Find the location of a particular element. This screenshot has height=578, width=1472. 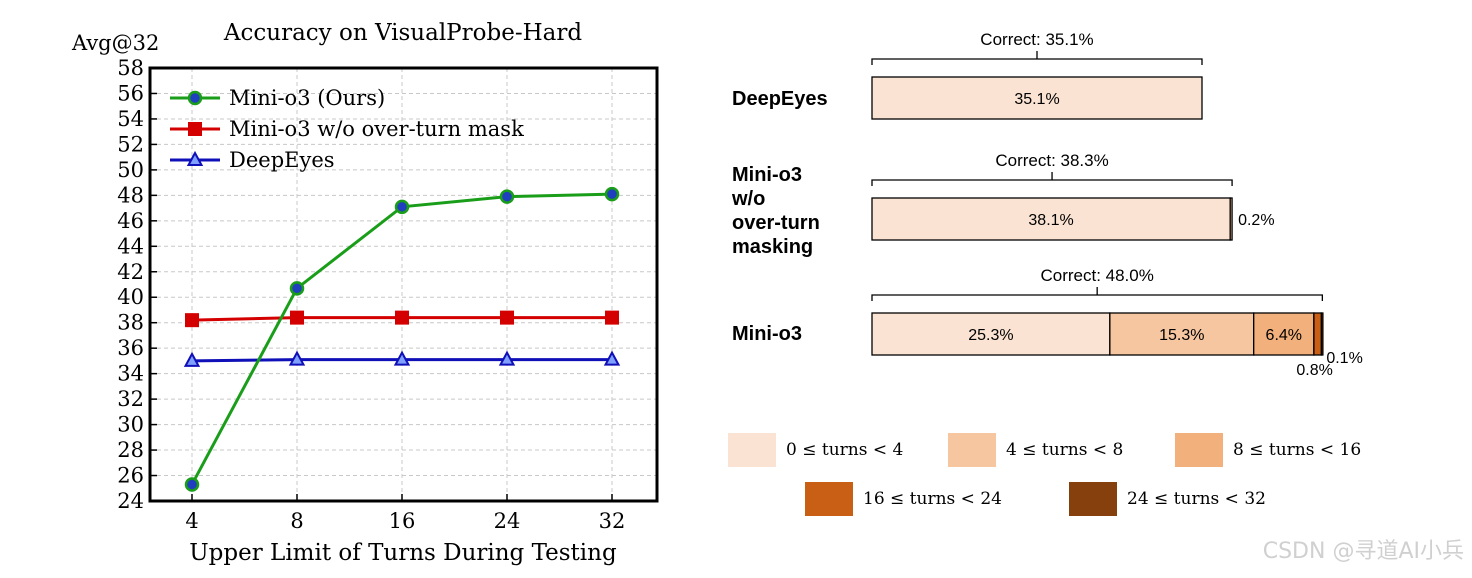

y-tick-label: 58 is located at coordinates (130, 68).